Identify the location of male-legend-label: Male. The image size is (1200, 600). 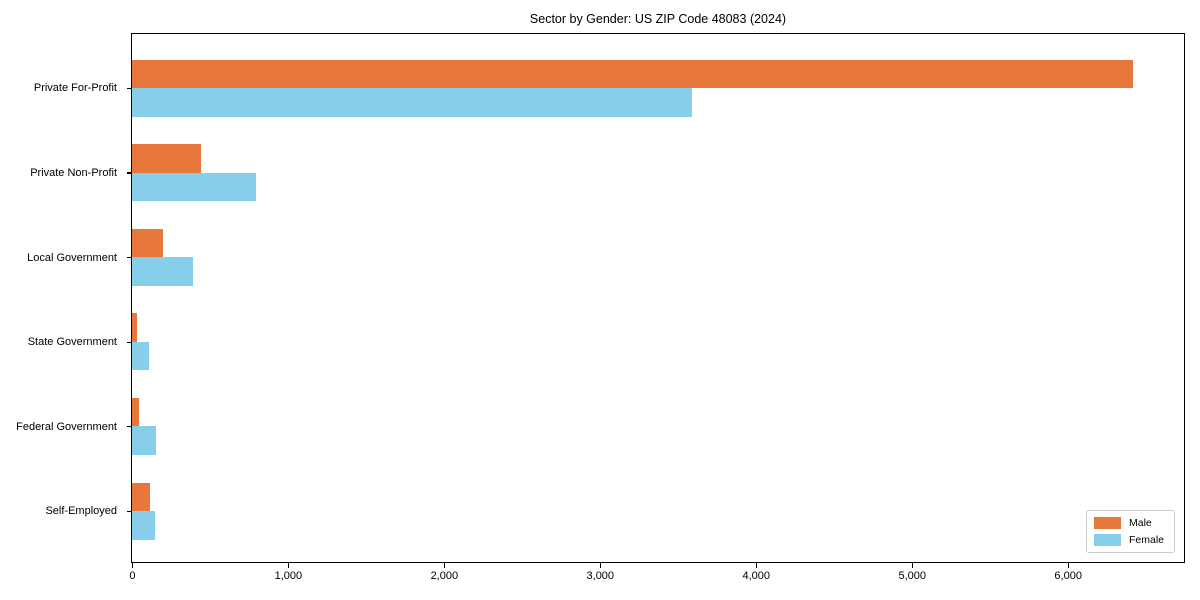
(1140, 523).